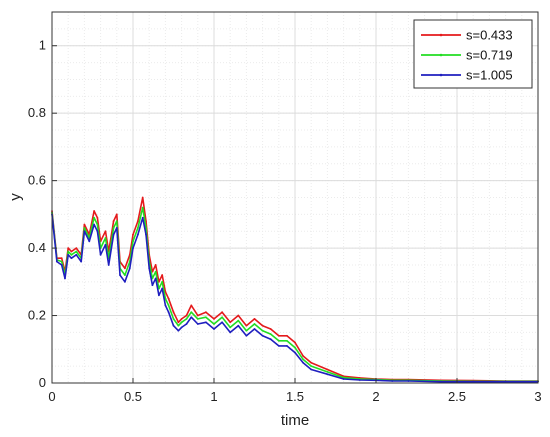  Describe the element at coordinates (457, 396) in the screenshot. I see `x-tick-label: 2.5` at that location.